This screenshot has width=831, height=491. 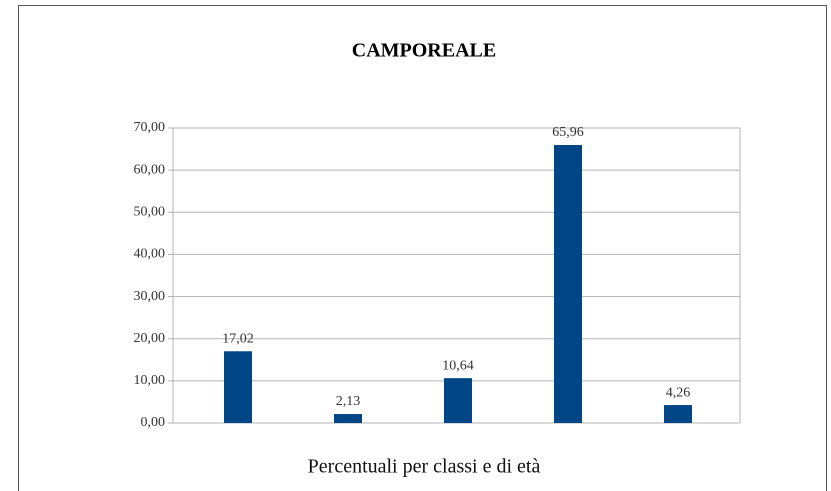 What do you see at coordinates (153, 422) in the screenshot?
I see `y-tick-label: 0,00` at bounding box center [153, 422].